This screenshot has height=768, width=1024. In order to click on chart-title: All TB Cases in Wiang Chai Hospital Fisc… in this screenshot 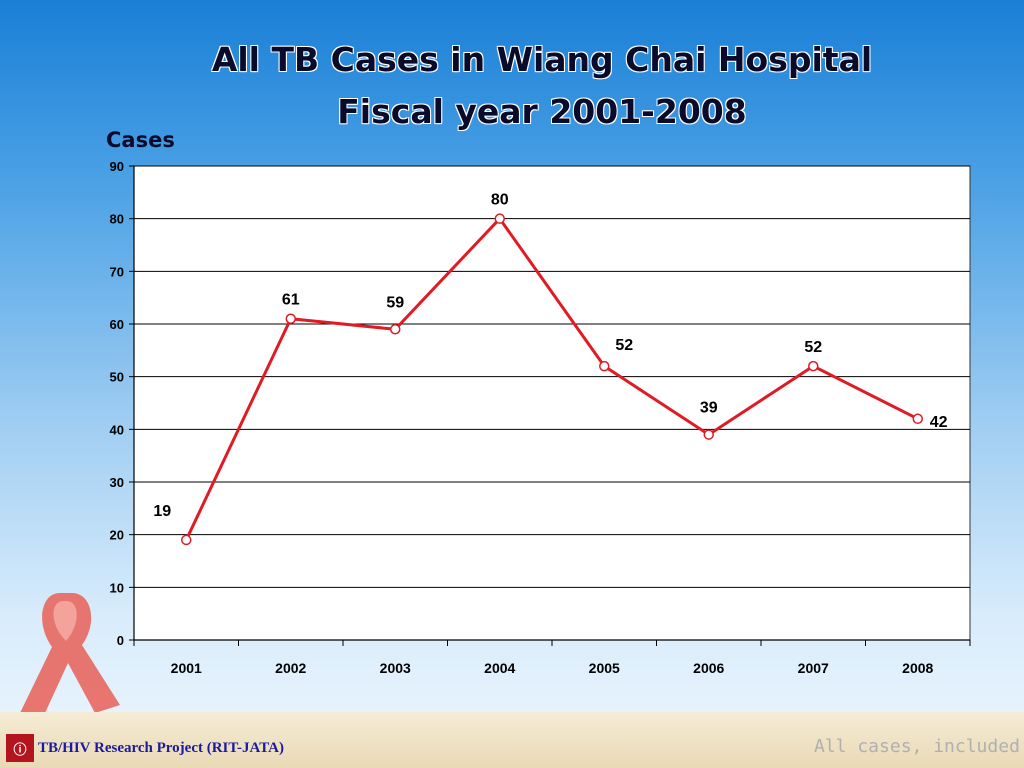, I will do `click(512, 86)`.